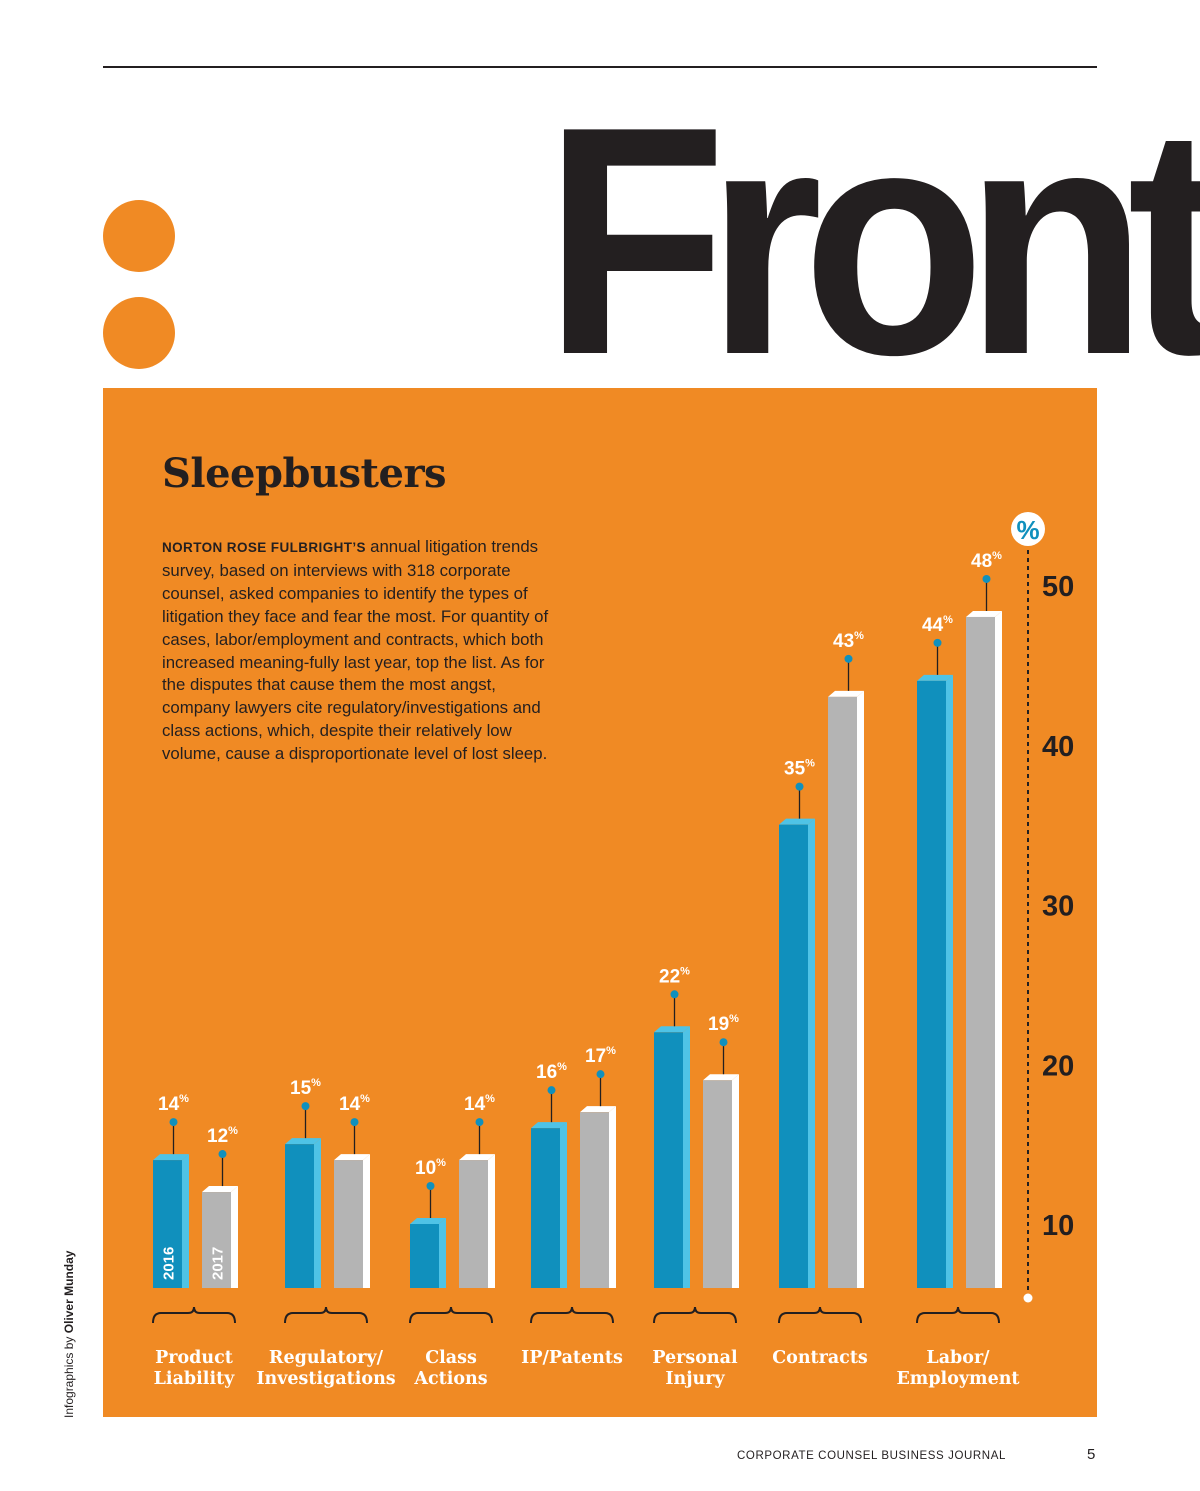 The width and height of the screenshot is (1200, 1491). Describe the element at coordinates (1058, 587) in the screenshot. I see `y-tick-label: 50` at that location.